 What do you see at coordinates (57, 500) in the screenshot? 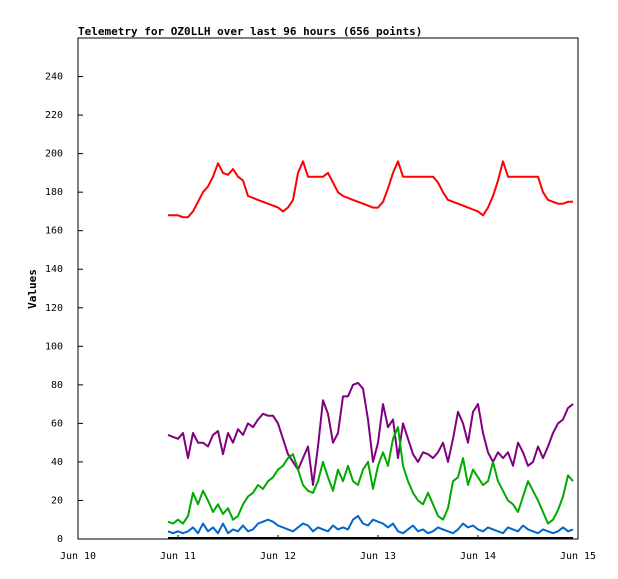
I see `y-tick-label: 20` at bounding box center [57, 500].